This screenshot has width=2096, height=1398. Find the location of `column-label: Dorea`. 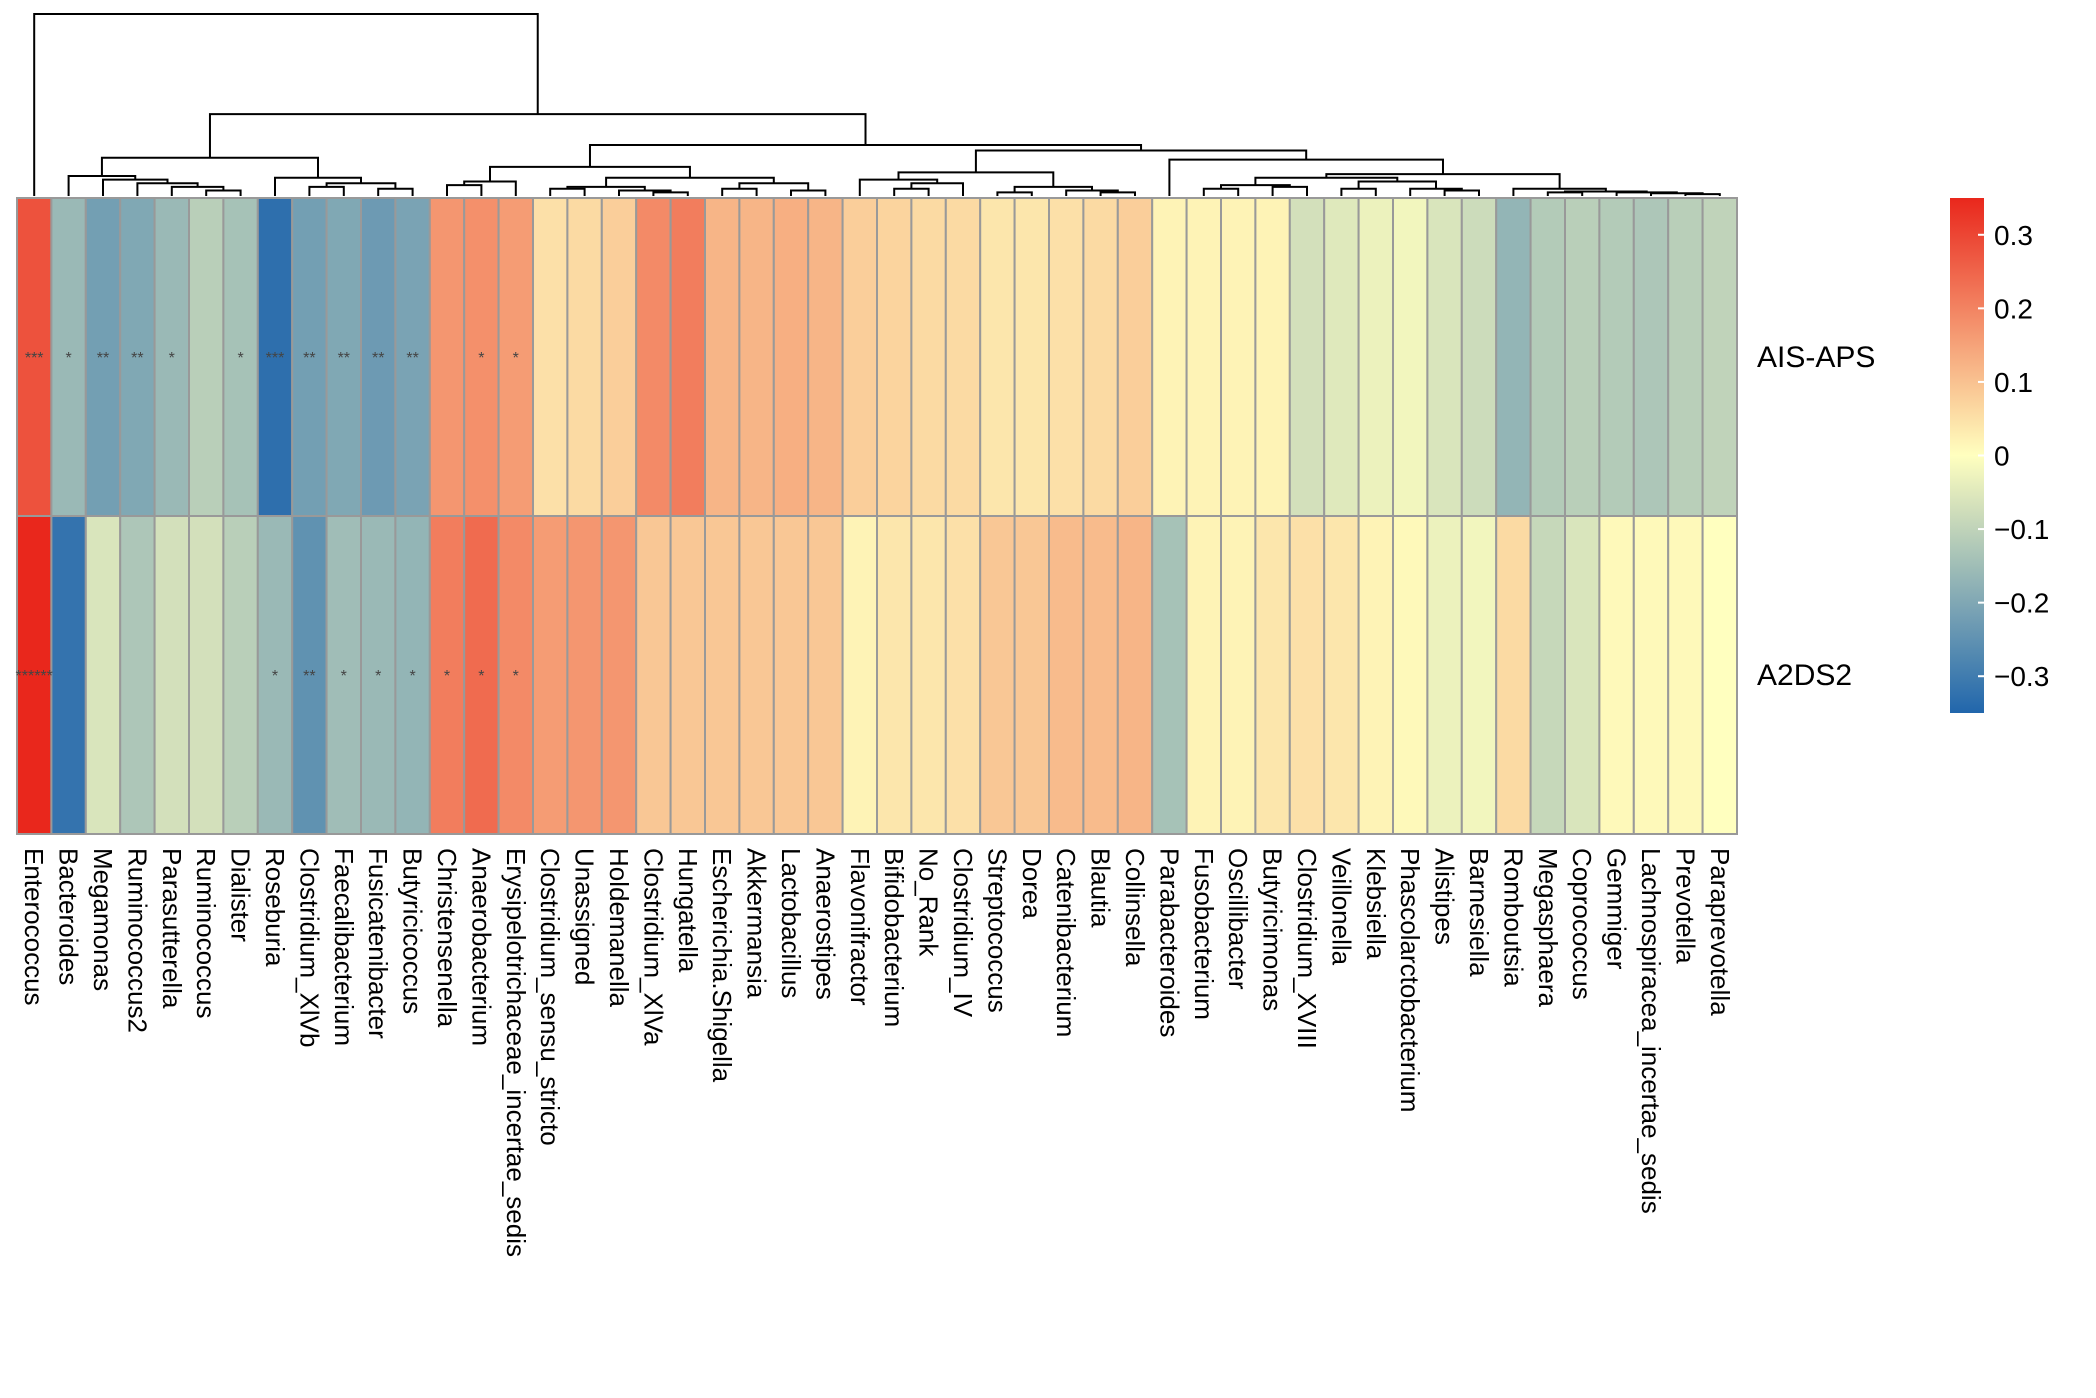

column-label: Dorea is located at coordinates (1032, 883).